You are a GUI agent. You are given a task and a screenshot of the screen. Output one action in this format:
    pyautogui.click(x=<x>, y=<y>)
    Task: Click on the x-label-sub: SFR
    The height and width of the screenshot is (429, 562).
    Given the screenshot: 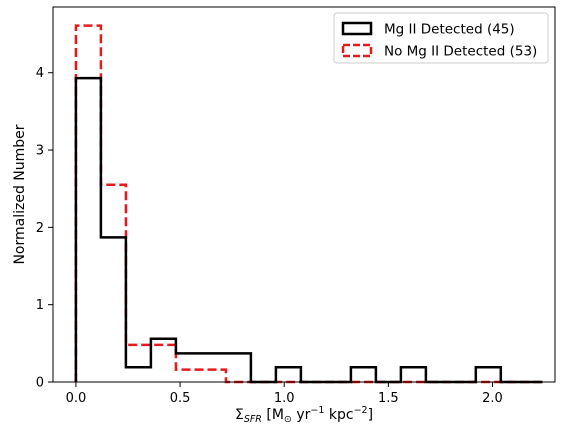 What is the action you would take?
    pyautogui.click(x=253, y=419)
    